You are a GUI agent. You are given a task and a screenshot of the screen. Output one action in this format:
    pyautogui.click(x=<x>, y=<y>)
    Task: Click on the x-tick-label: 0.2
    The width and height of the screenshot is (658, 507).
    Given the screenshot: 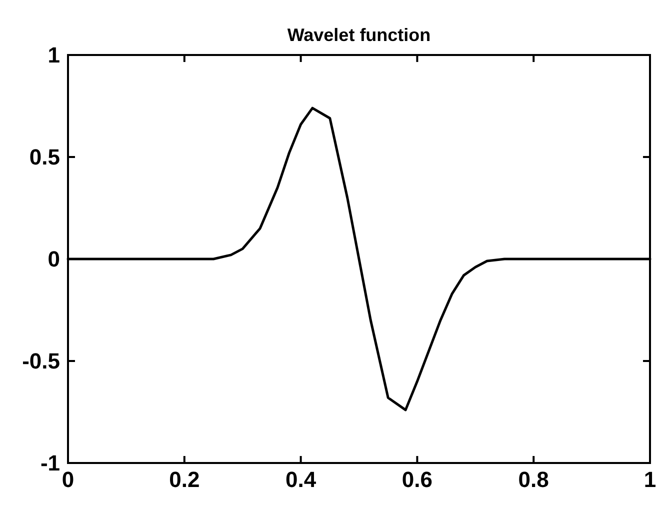 What is the action you would take?
    pyautogui.click(x=184, y=479)
    